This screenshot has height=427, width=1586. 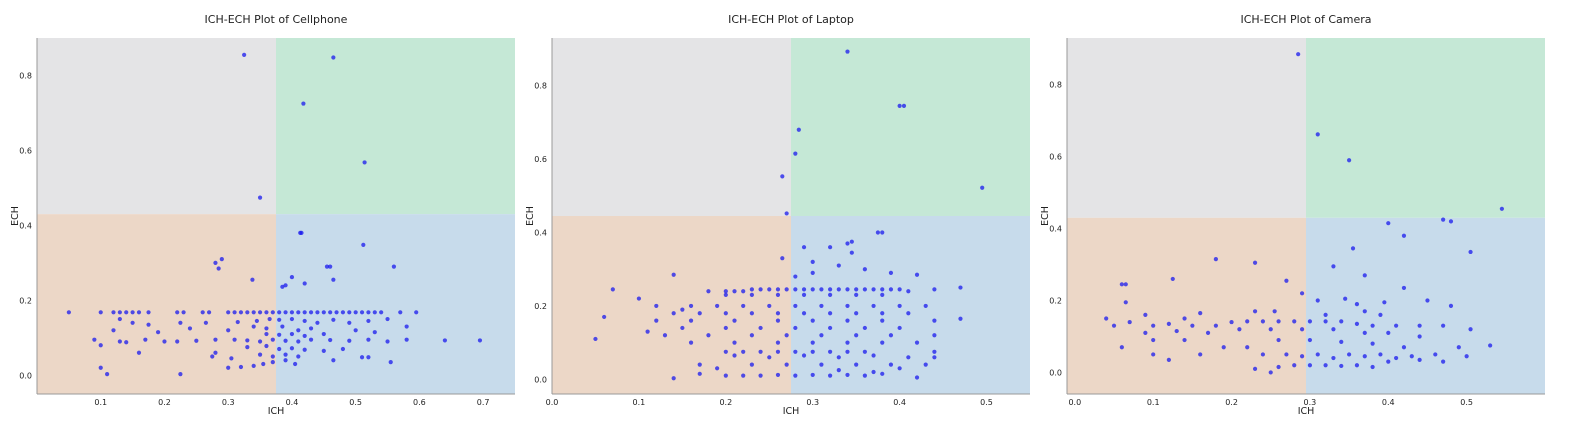 I want to click on x-tick-label: 0.1, so click(x=1153, y=402).